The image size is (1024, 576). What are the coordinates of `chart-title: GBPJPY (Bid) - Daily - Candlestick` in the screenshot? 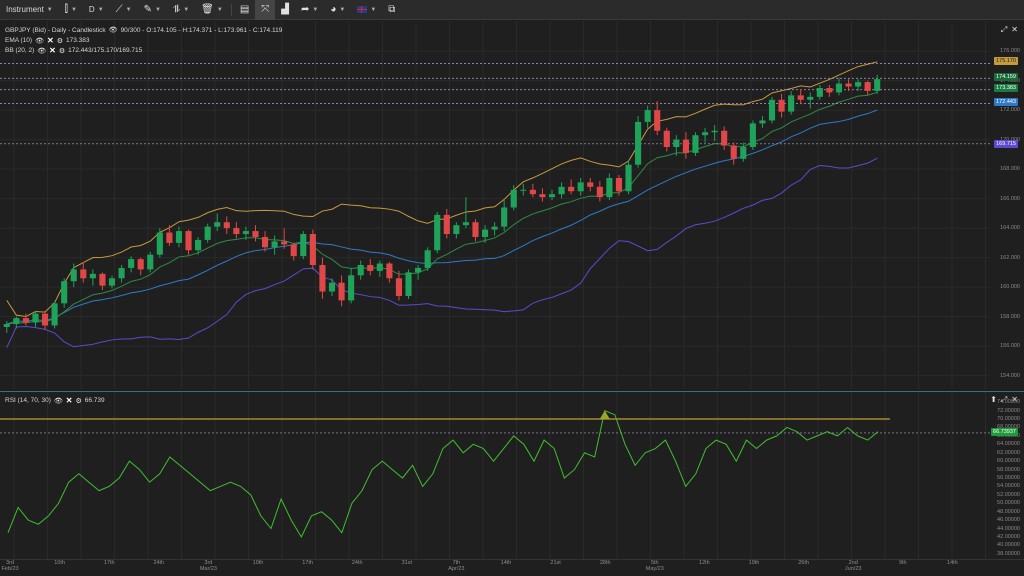 It's located at (55, 30).